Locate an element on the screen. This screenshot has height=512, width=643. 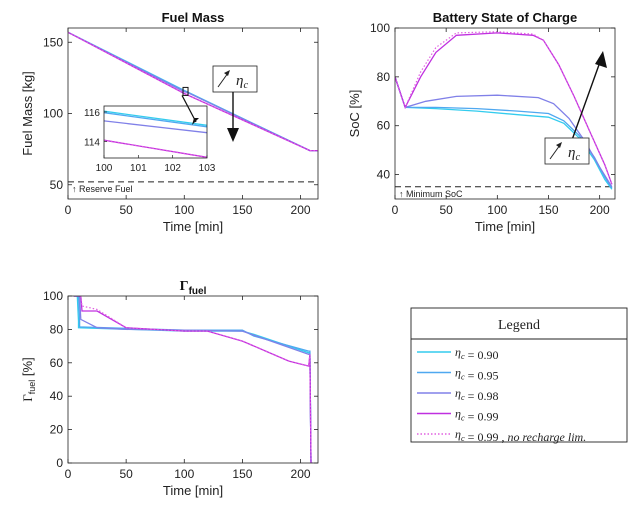
y-tick-label: 20 is located at coordinates (57, 430).